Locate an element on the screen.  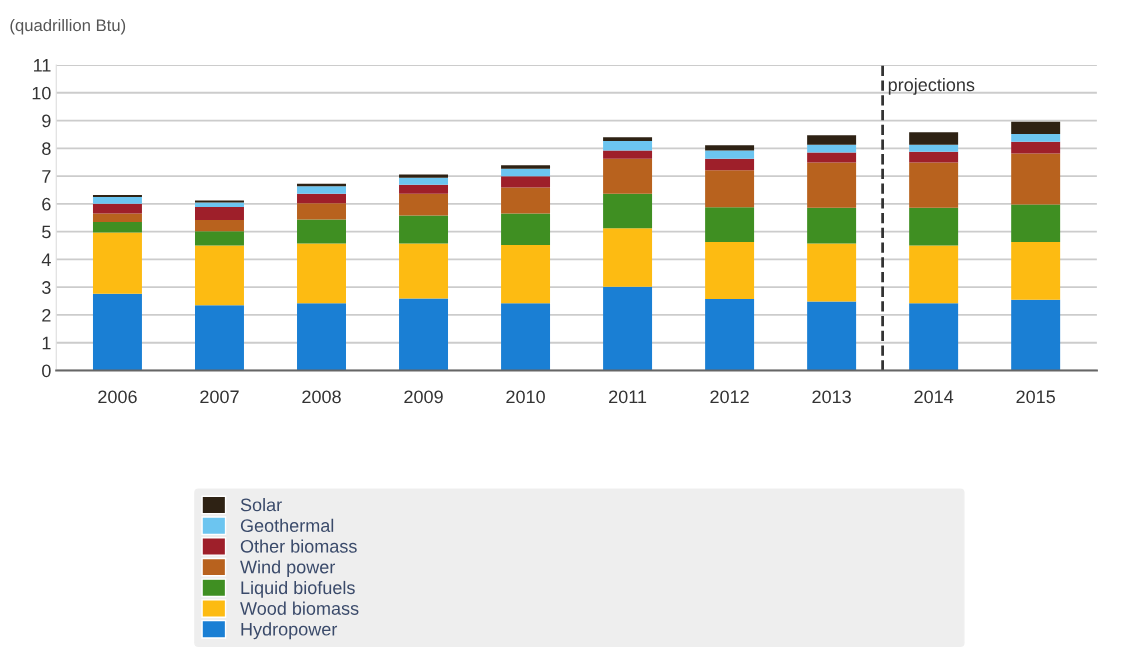
y-tick-label: 1 is located at coordinates (46, 343).